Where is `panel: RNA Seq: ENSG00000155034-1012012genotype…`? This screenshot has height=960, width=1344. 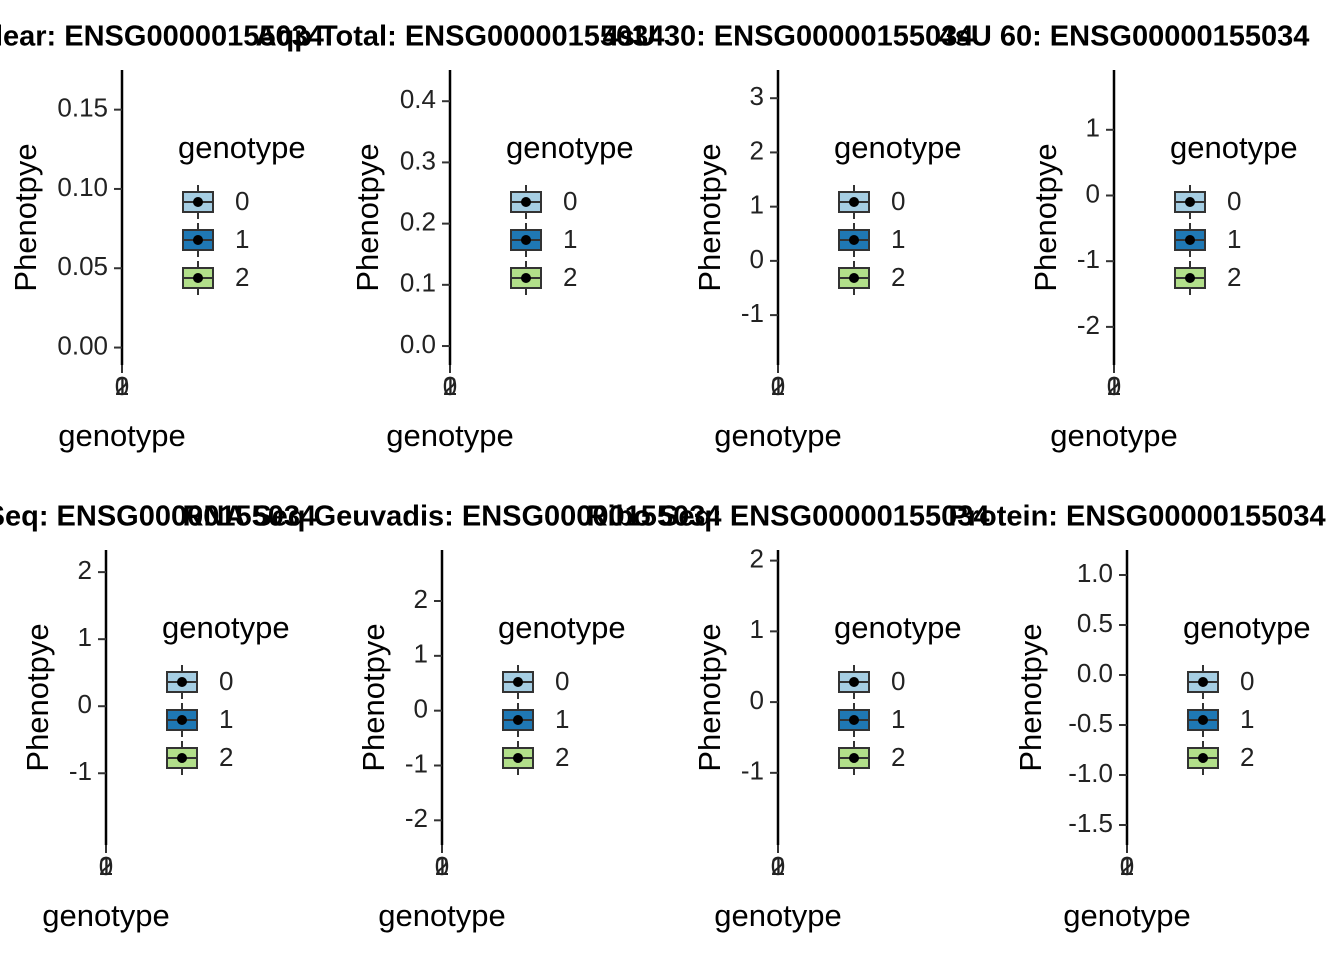
panel: RNA Seq: ENSG00000155034-1012012genotype… is located at coordinates (158, 717).